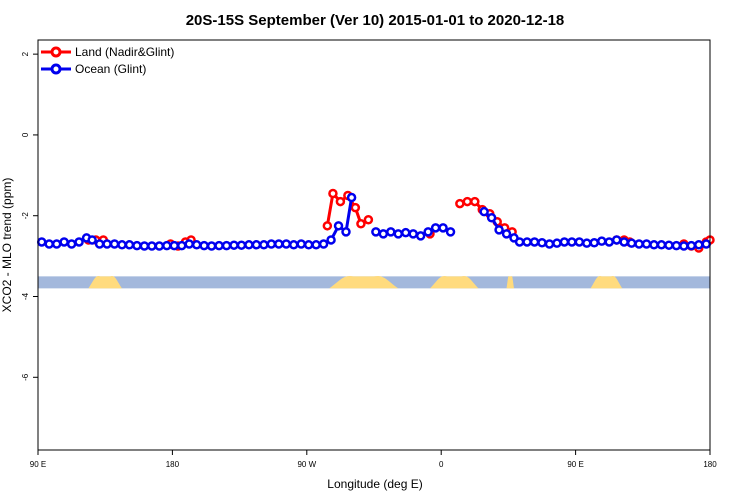  What do you see at coordinates (25, 134) in the screenshot?
I see `y-tick-label: 0` at bounding box center [25, 134].